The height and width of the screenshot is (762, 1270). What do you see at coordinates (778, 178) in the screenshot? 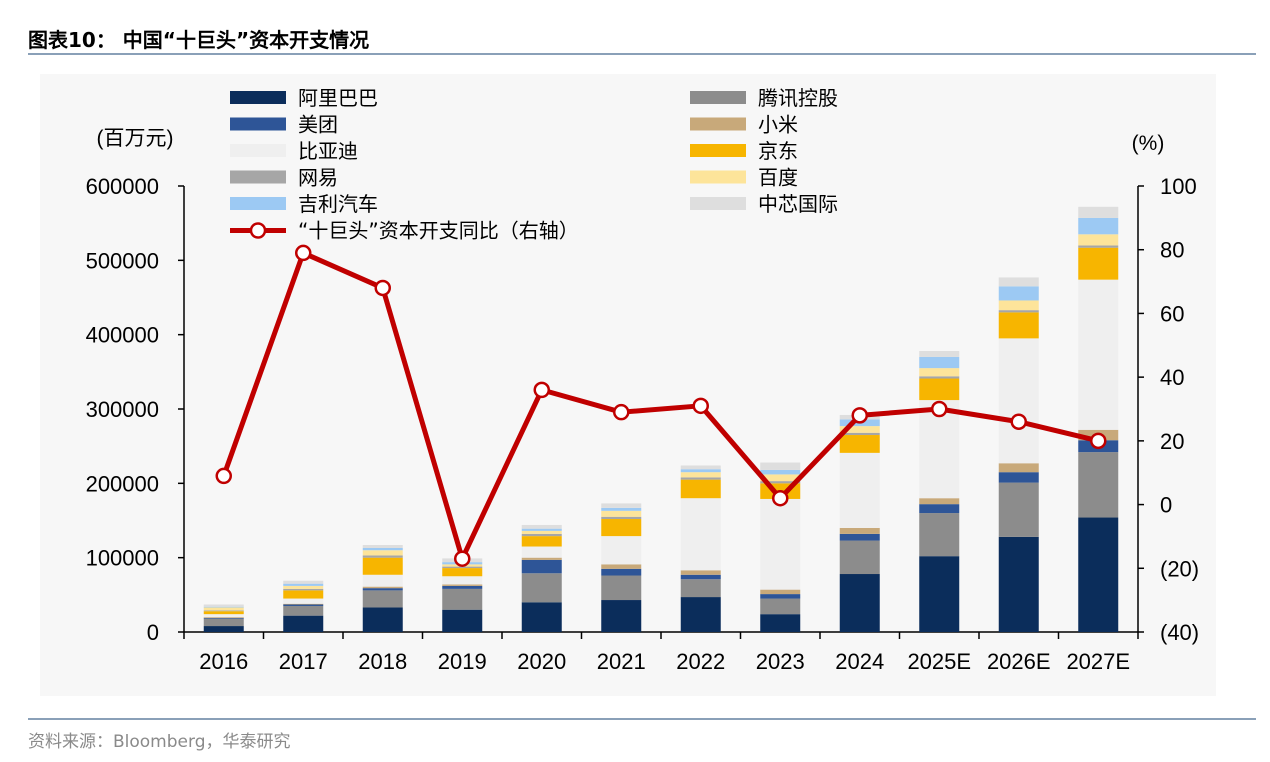
I see `legend-label: 百度` at bounding box center [778, 178].